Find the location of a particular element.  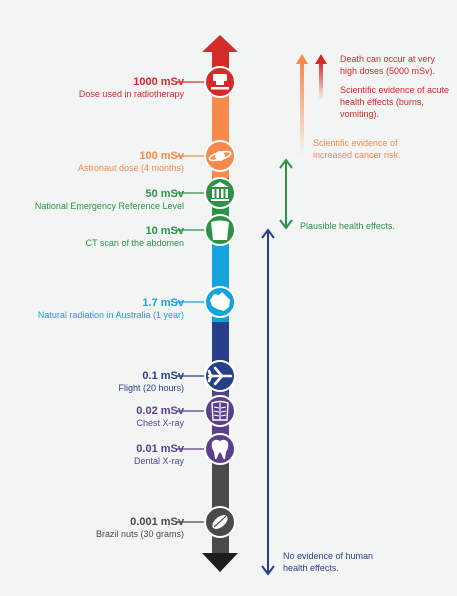

dose-value: 10 mSv is located at coordinates (164, 231).